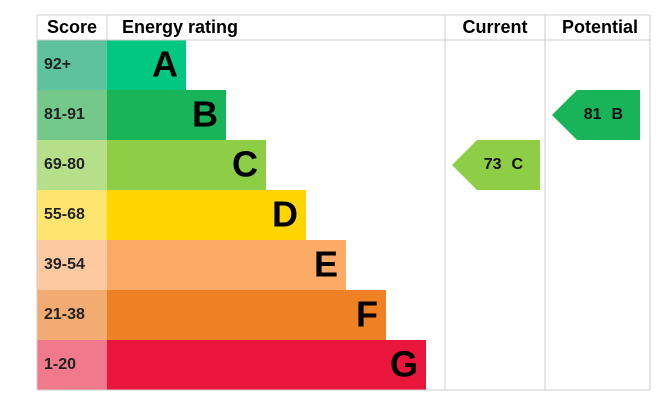  Describe the element at coordinates (494, 27) in the screenshot. I see `header-current: Current` at that location.